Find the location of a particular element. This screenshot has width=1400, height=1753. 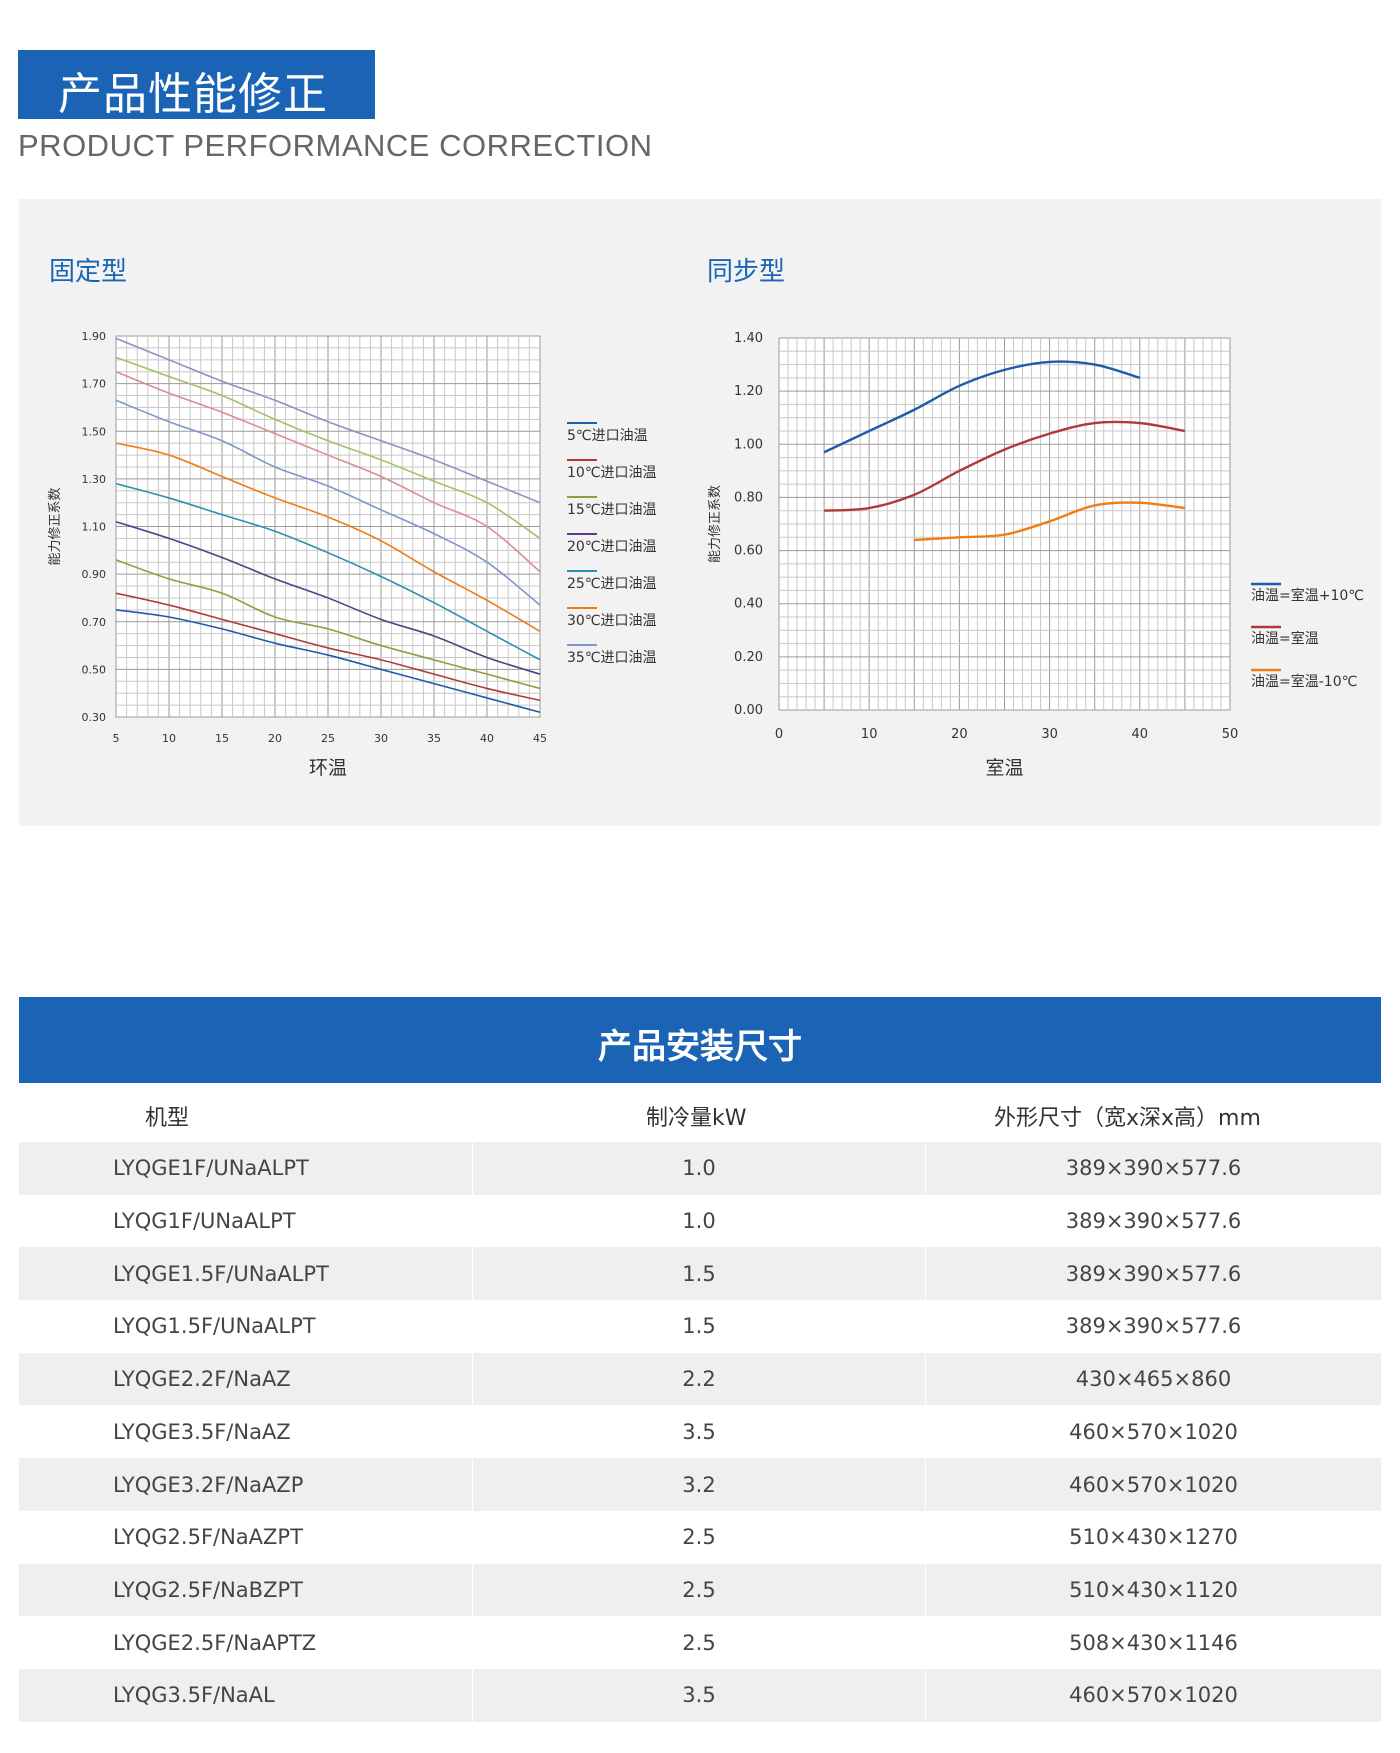

y-tick-label: 0.50 is located at coordinates (94, 669).